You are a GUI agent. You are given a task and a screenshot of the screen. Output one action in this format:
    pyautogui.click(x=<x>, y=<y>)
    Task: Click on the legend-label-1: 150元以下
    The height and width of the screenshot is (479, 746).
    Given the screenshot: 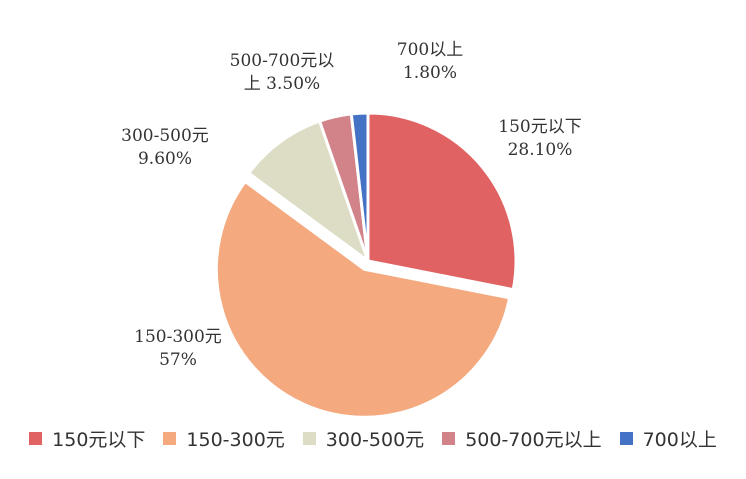 What is the action you would take?
    pyautogui.click(x=99, y=439)
    